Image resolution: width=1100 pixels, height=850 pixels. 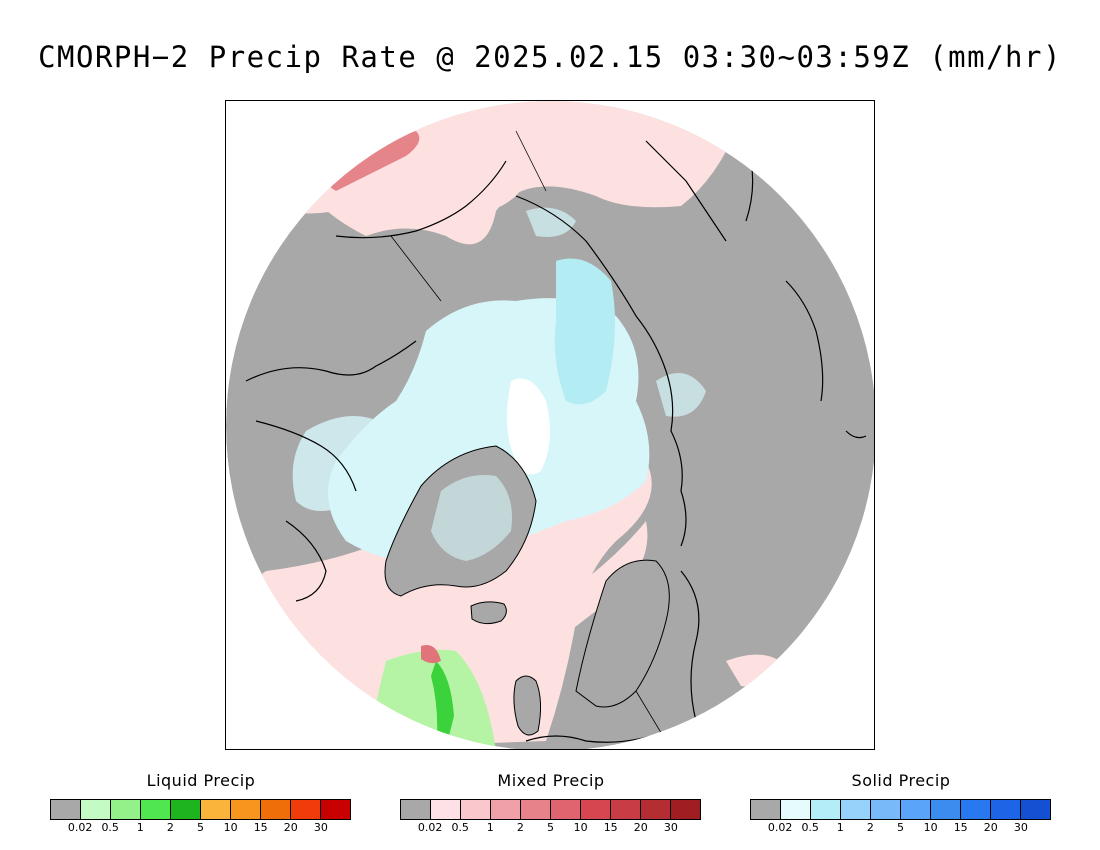 I want to click on liquid-precip-legend: Liquid Precip 0.02 0.5 1 2 5 10 15 20 30, so click(x=201, y=802).